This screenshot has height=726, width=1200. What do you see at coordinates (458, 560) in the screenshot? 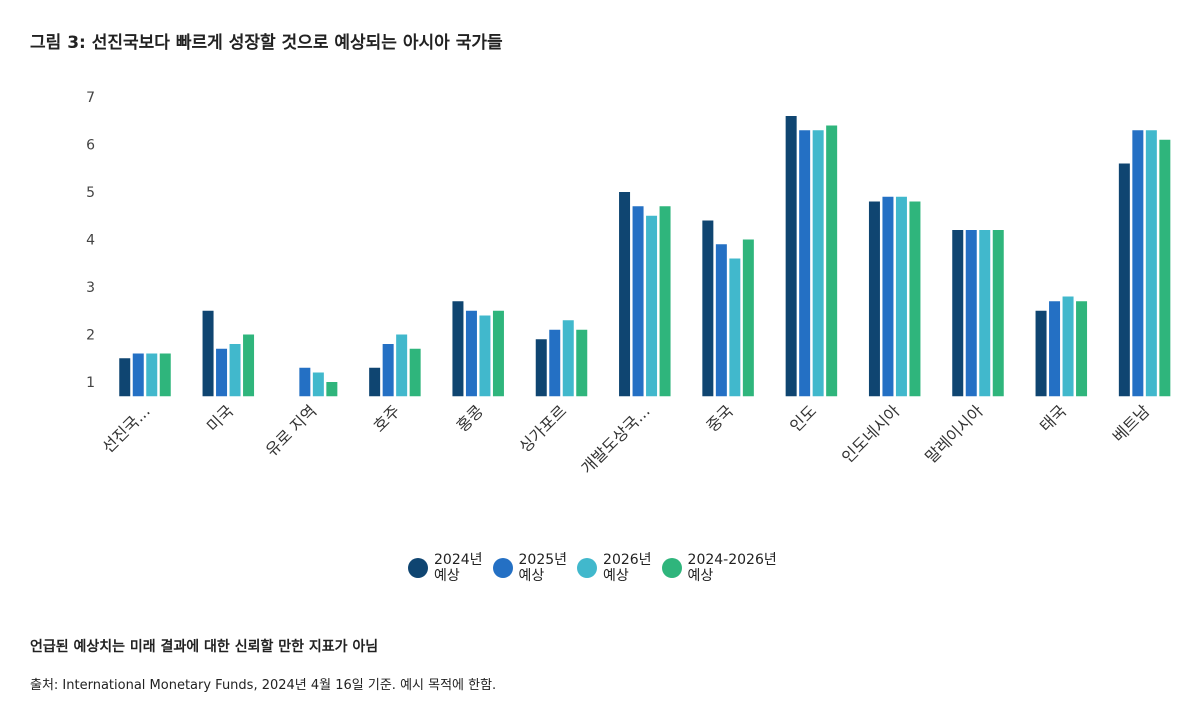
I see `legend-label: 2024년` at bounding box center [458, 560].